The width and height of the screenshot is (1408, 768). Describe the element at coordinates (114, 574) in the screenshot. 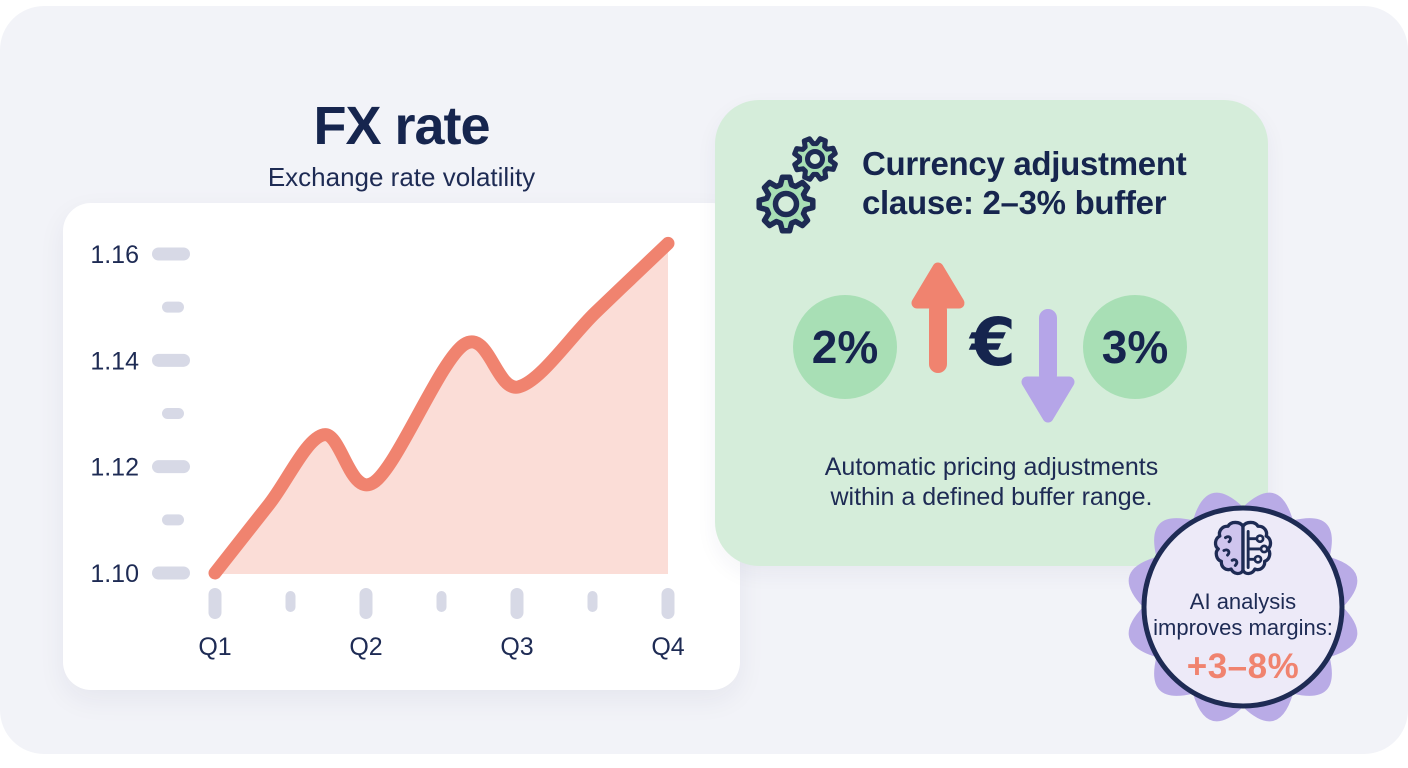

I see `y-tick-label: 1.10` at that location.